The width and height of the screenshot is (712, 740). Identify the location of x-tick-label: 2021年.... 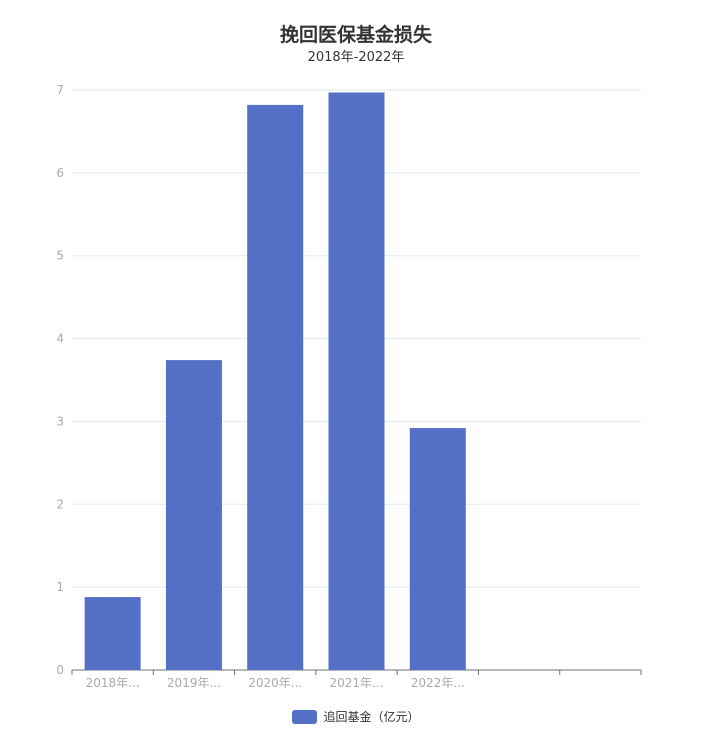
(357, 683).